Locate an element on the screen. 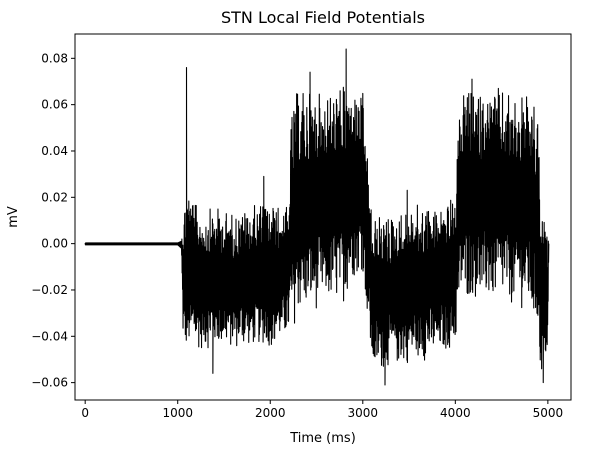 Image resolution: width=603 pixels, height=453 pixels. x-tick-label: 5000 is located at coordinates (548, 413).